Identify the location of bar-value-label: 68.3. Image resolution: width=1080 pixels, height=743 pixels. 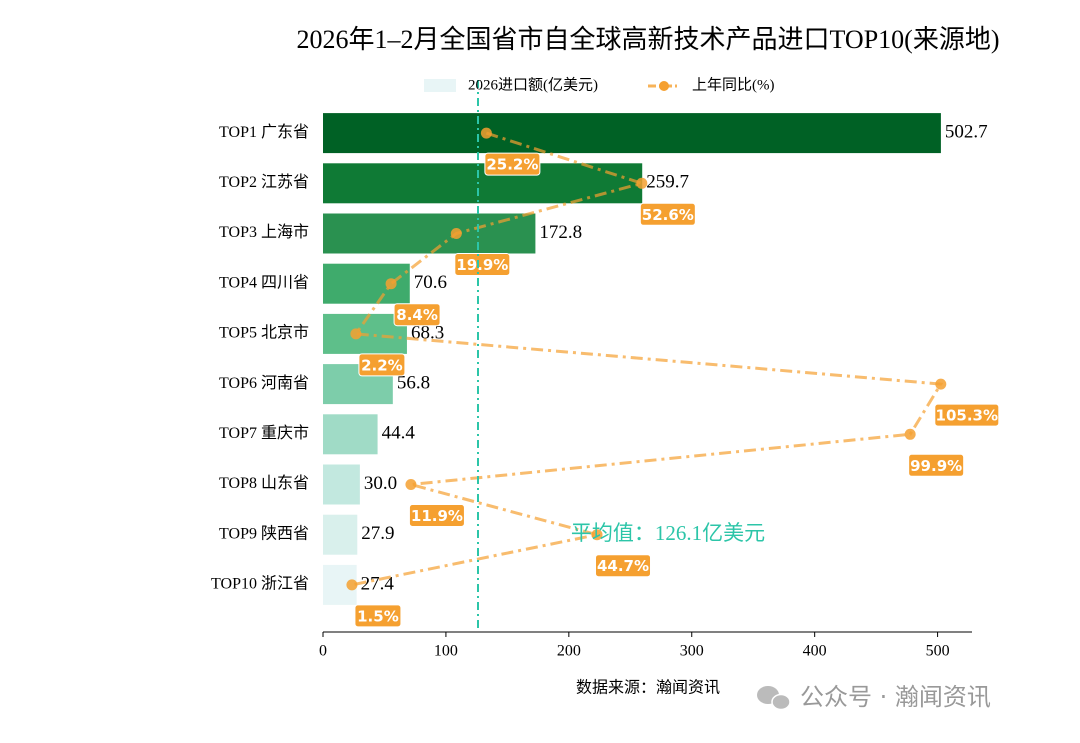
(427, 332).